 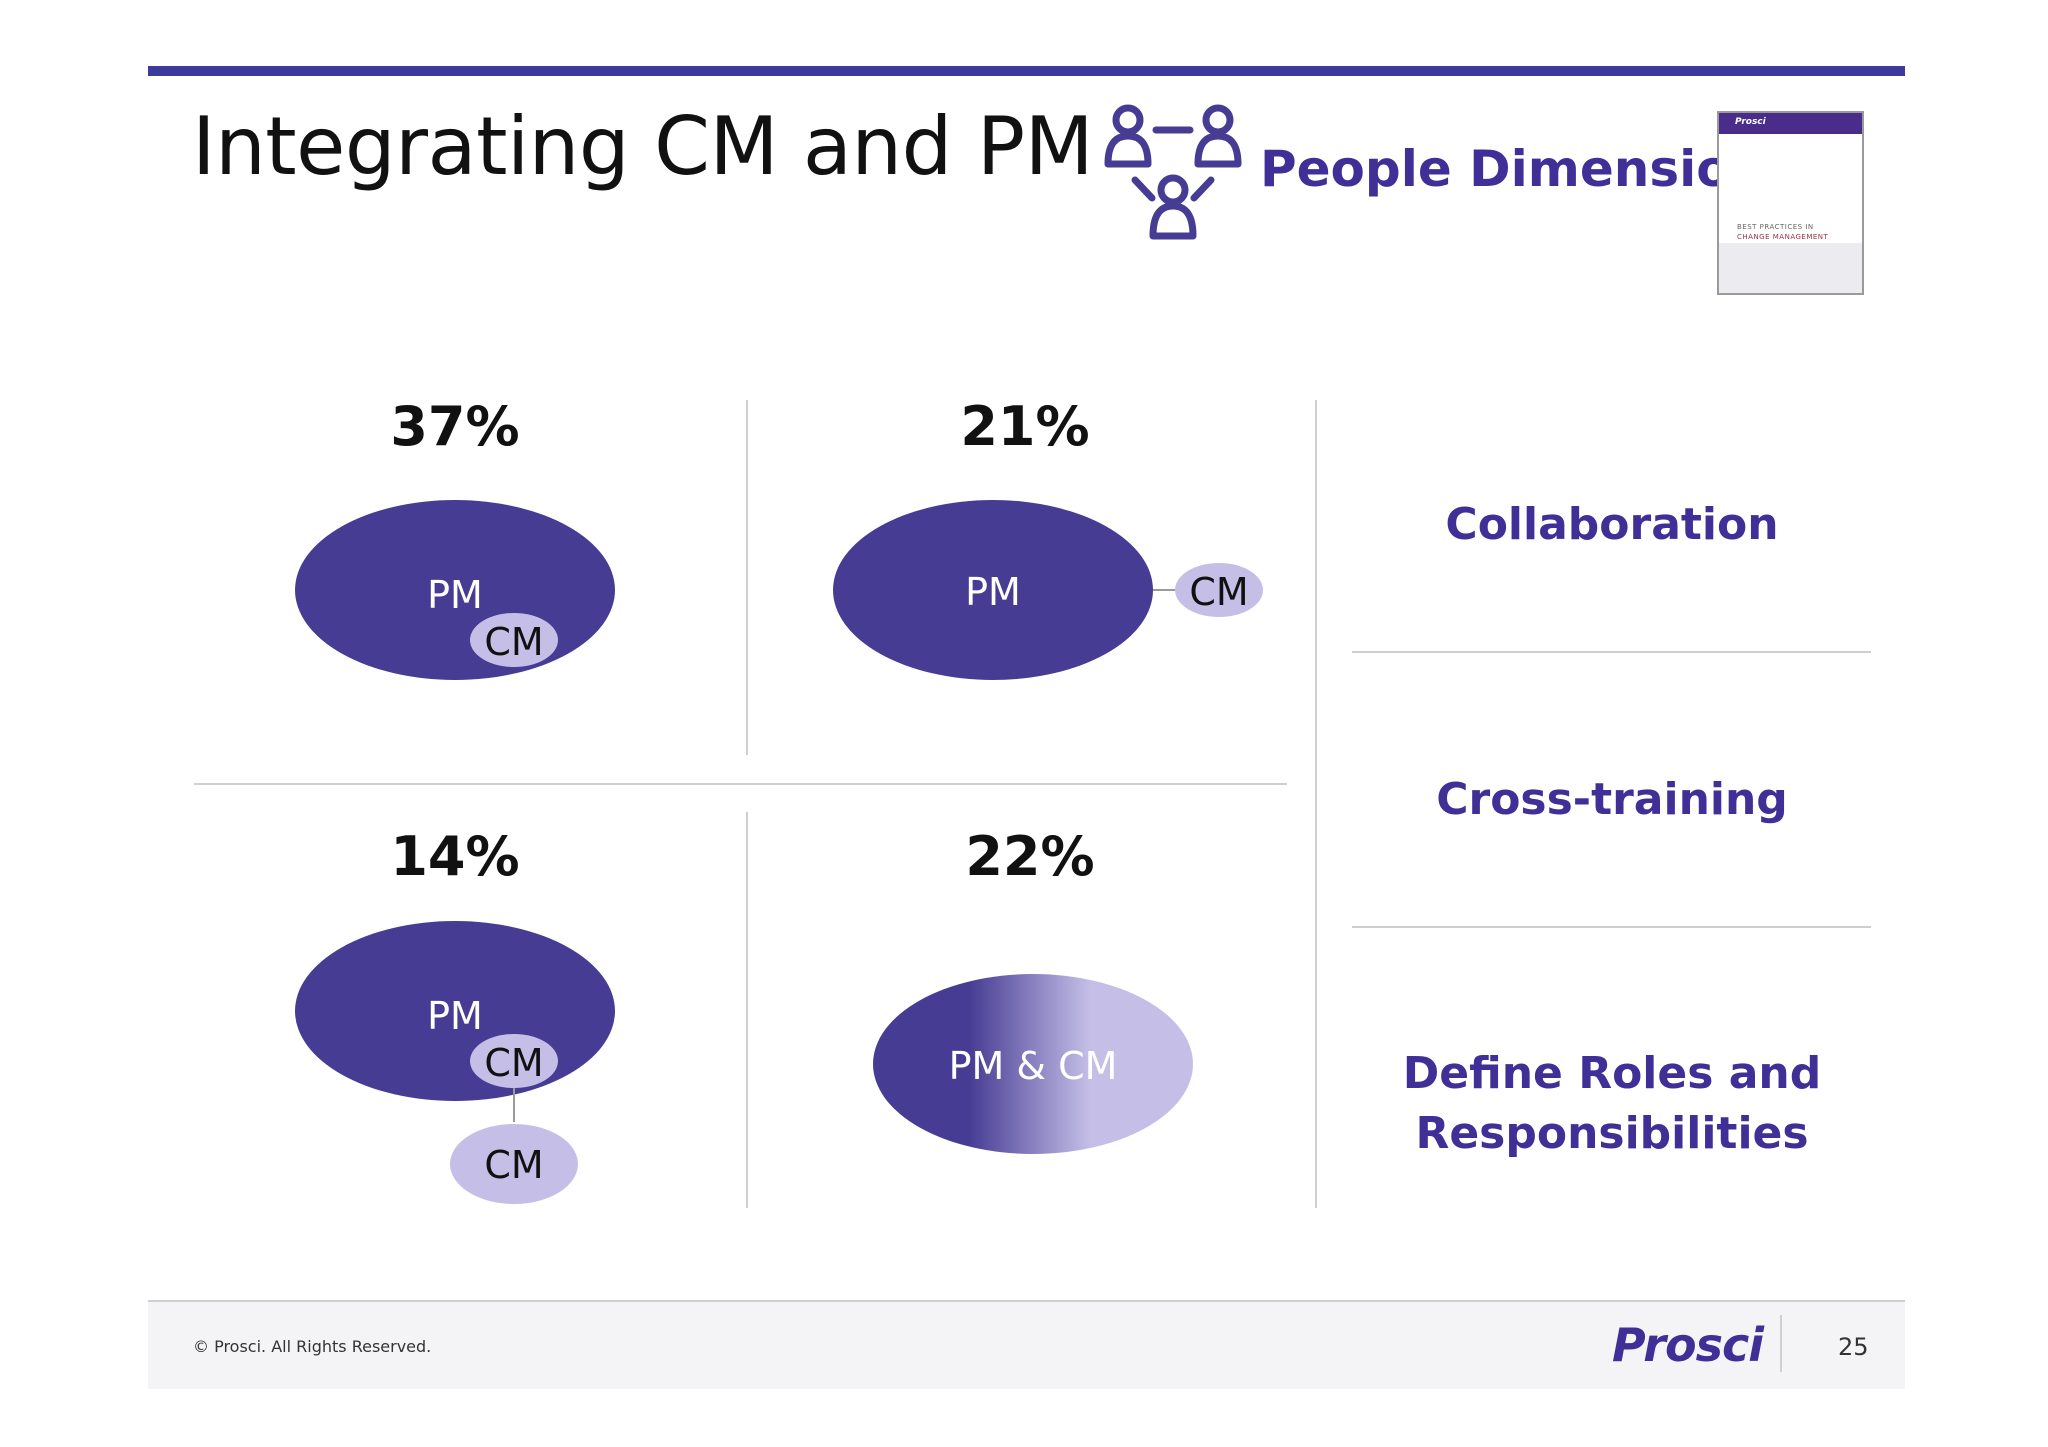 What do you see at coordinates (1026, 71) in the screenshot?
I see `top-rule` at bounding box center [1026, 71].